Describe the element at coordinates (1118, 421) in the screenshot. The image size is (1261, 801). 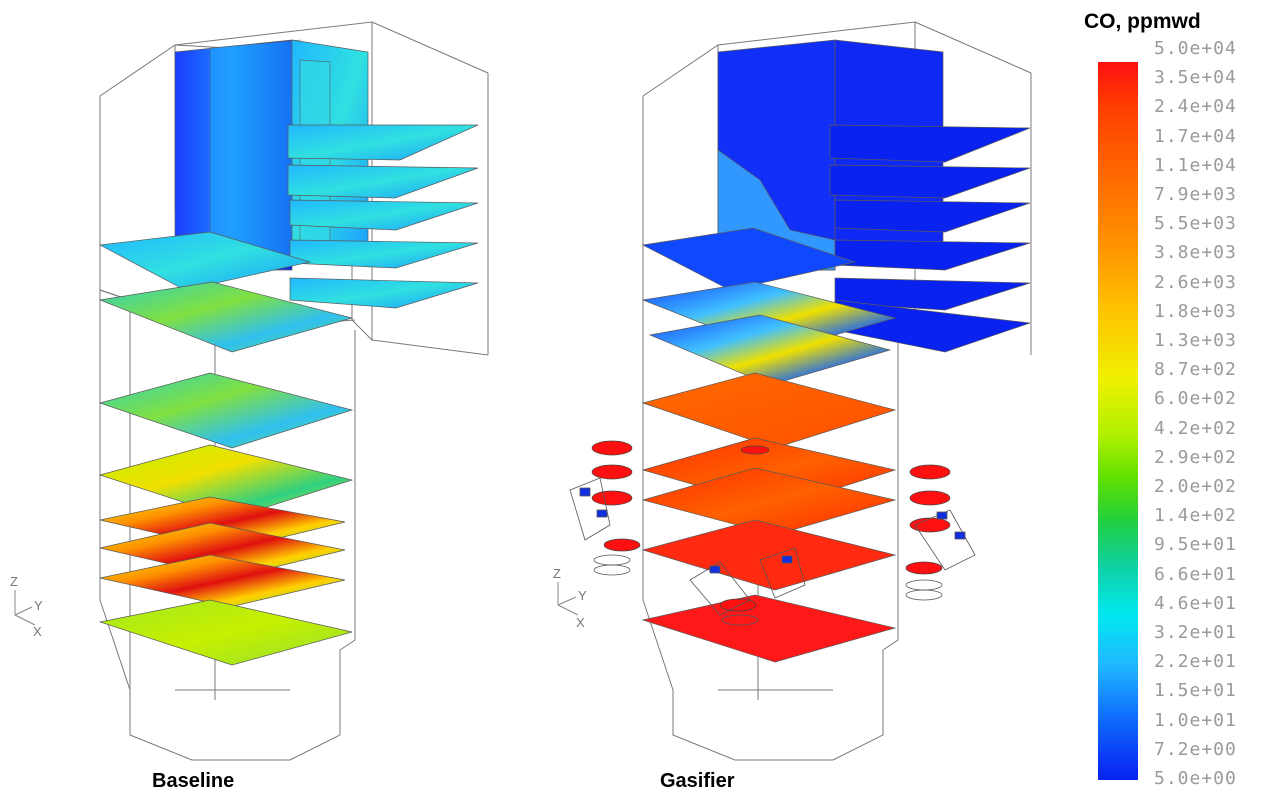
I see `legend-color-bar` at that location.